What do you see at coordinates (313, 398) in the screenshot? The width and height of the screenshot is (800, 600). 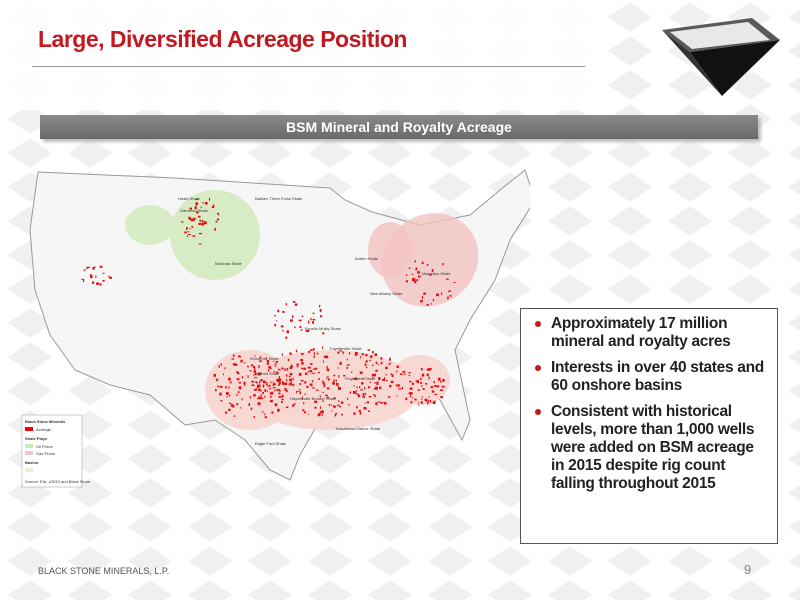 I see `map-label: Haynesville Bossier Shale` at bounding box center [313, 398].